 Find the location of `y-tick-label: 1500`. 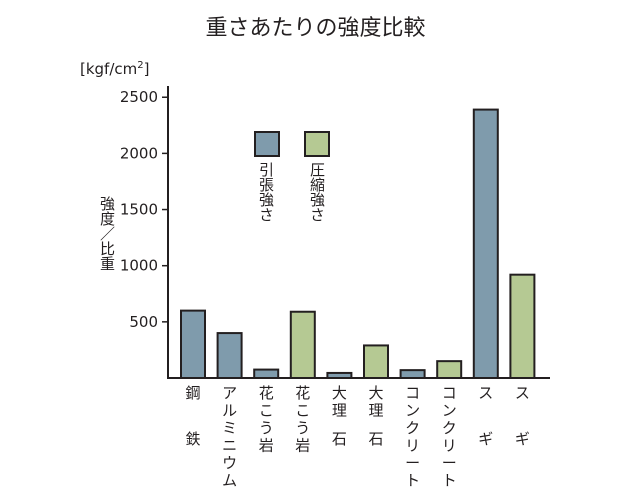

y-tick-label: 1500 is located at coordinates (139, 210).